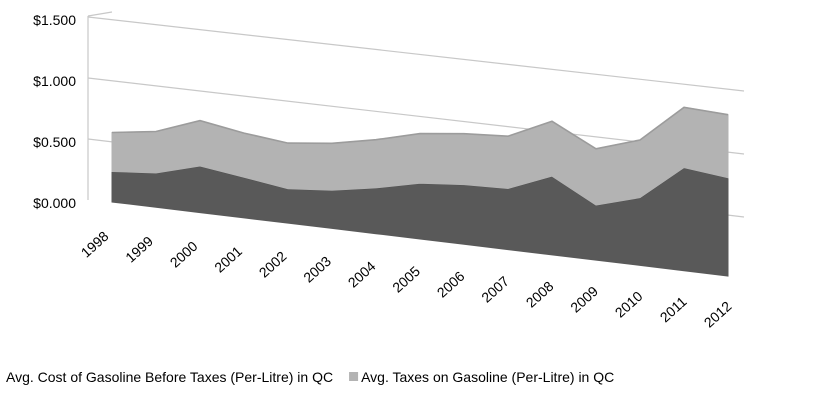  I want to click on x-tick-label: 2009, so click(584, 299).